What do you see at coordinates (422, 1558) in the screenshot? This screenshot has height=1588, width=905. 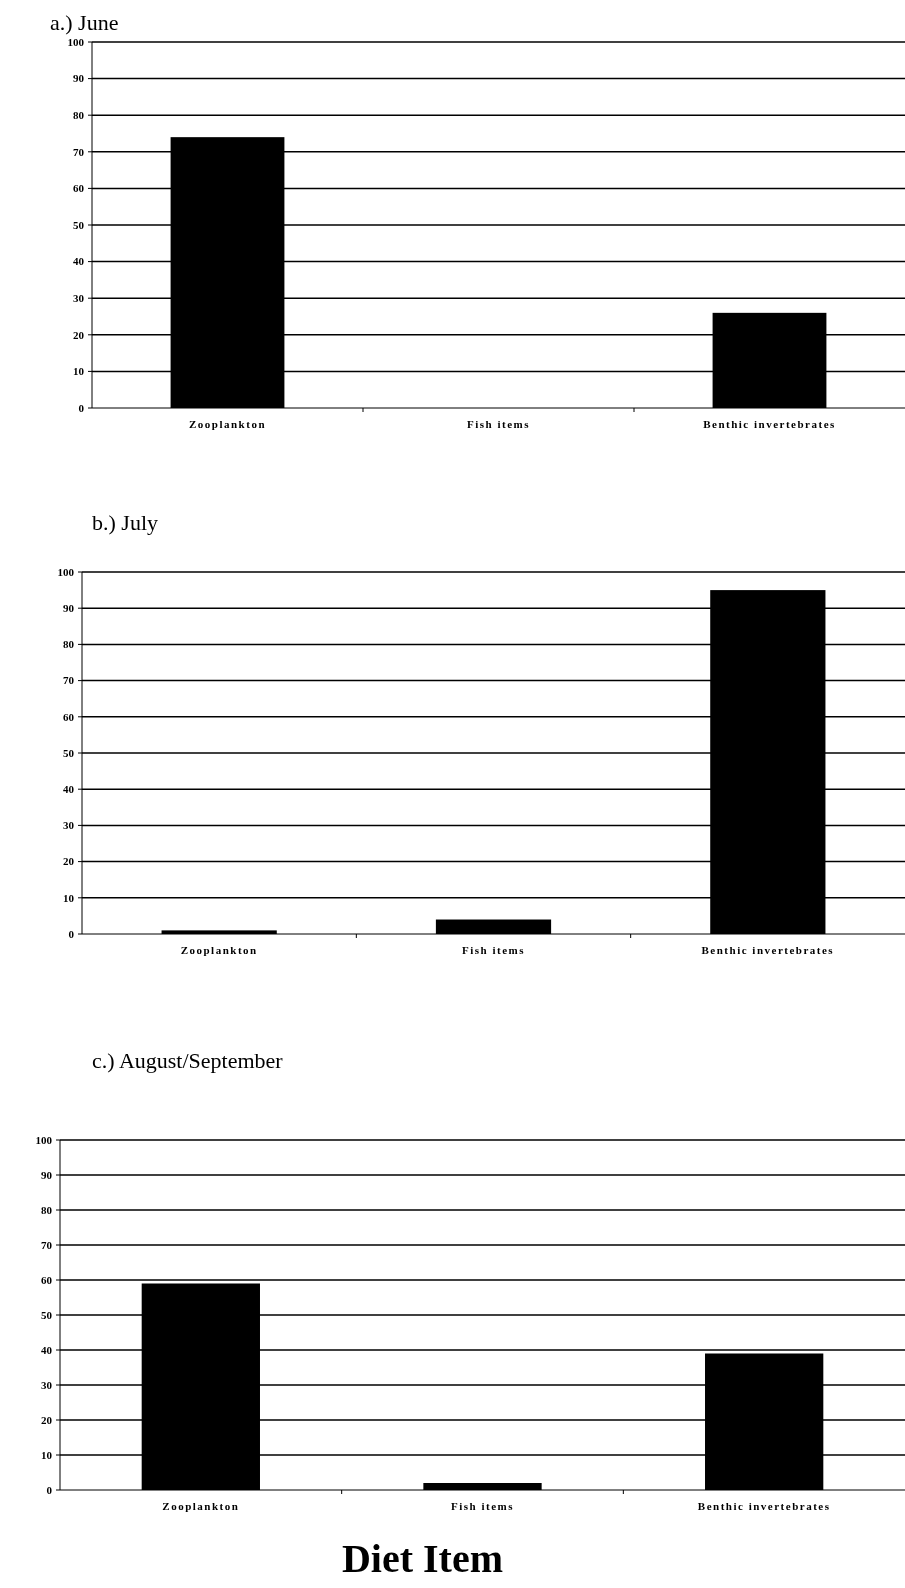 I see `x-axis-title: Diet Item` at bounding box center [422, 1558].